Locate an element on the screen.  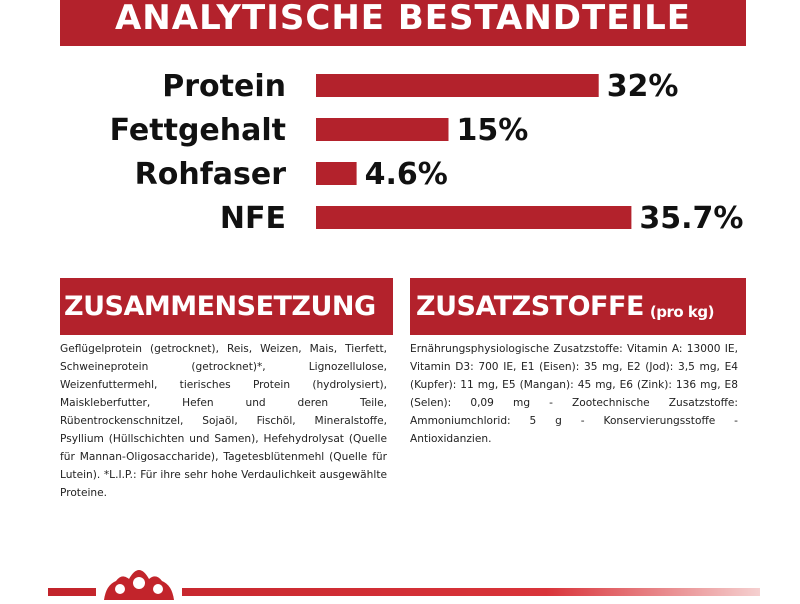
additives-title: ZUSATZSTOFFE is located at coordinates (530, 306).